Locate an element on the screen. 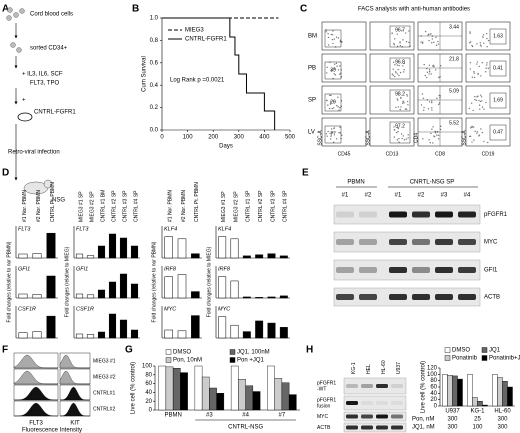 Image resolution: width=520 pixels, height=433 pixels. blot-strip is located at coordinates (375, 427).